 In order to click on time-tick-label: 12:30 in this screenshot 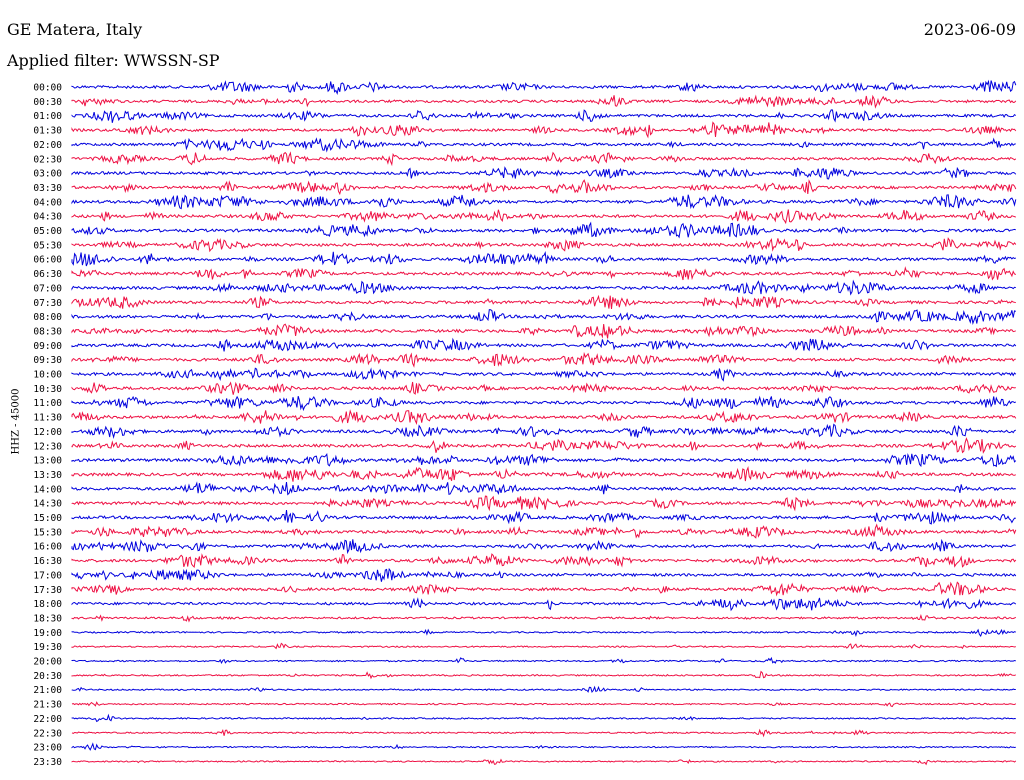, I will do `click(47, 446)`.